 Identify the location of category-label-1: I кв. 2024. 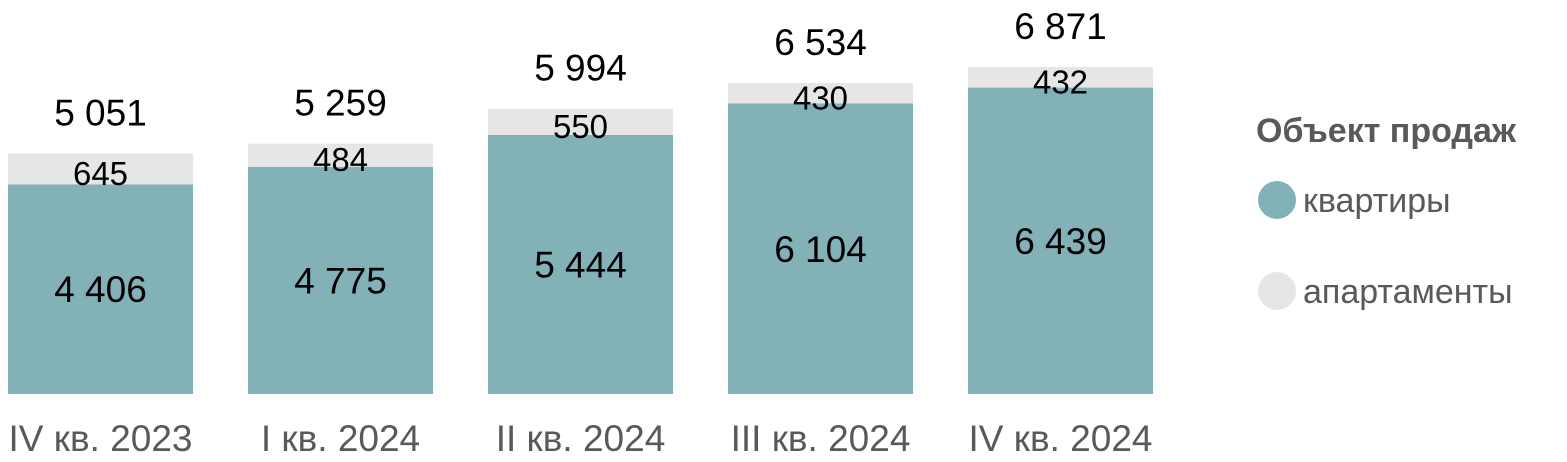
(340, 438).